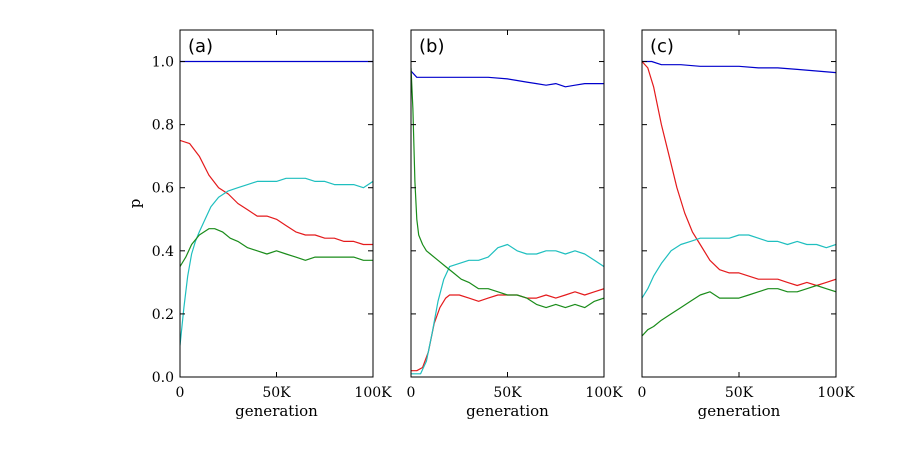 The height and width of the screenshot is (450, 900). Describe the element at coordinates (200, 46) in the screenshot. I see `panel-label: (a)` at that location.